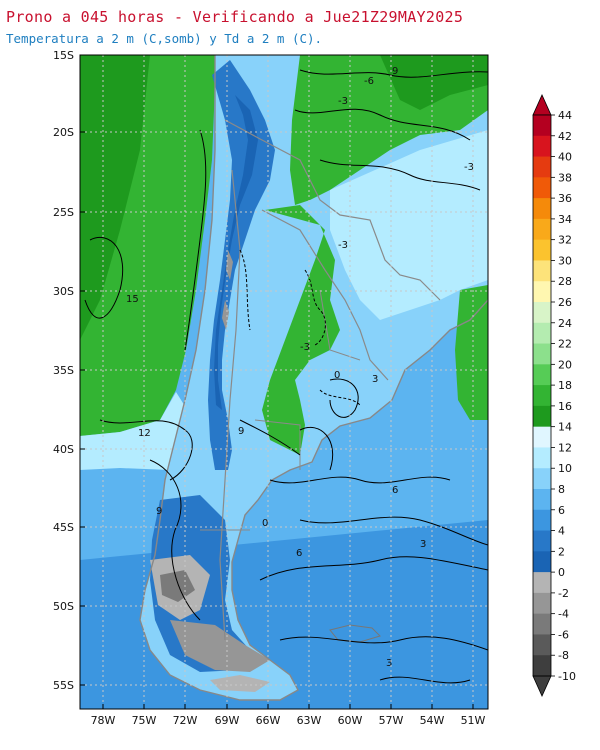 This screenshot has height=750, width=600. Describe the element at coordinates (561, 572) in the screenshot. I see `colorbar-label: 0` at that location.